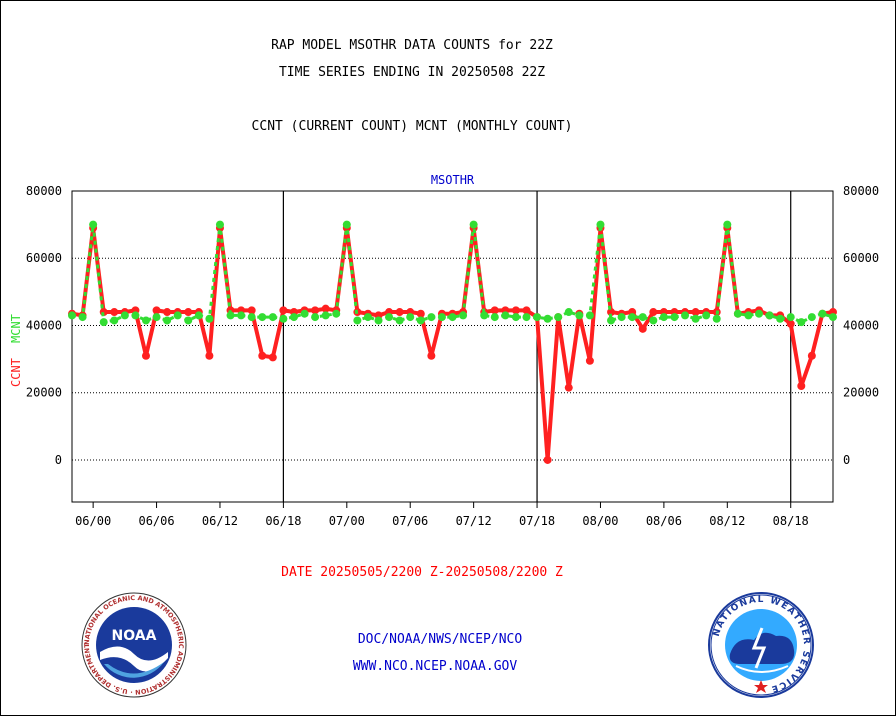 This screenshot has width=896, height=716. I want to click on y-axis-label-mcnt: MCNT, so click(16, 328).